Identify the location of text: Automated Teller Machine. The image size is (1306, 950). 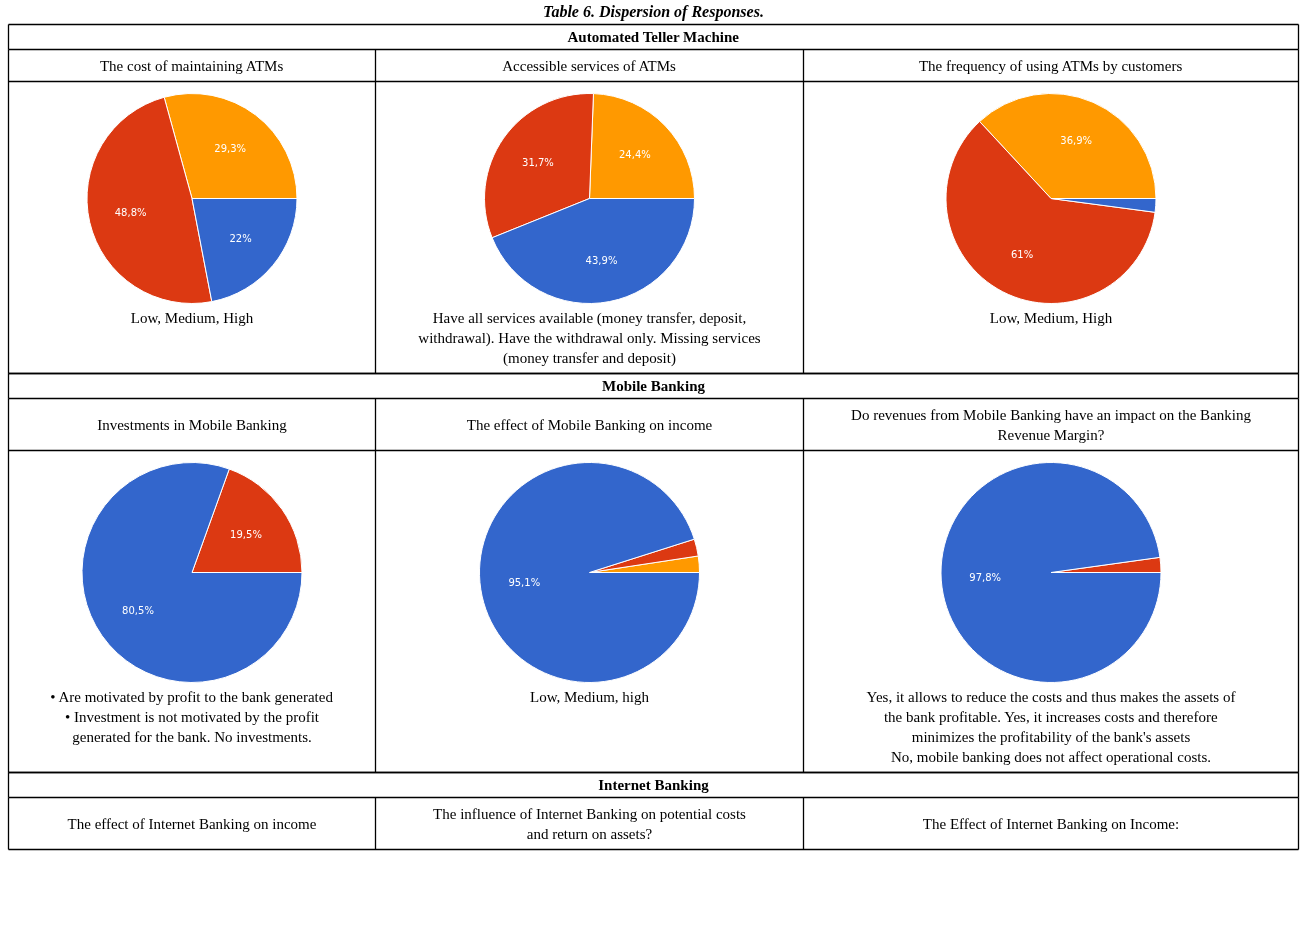
(653, 36).